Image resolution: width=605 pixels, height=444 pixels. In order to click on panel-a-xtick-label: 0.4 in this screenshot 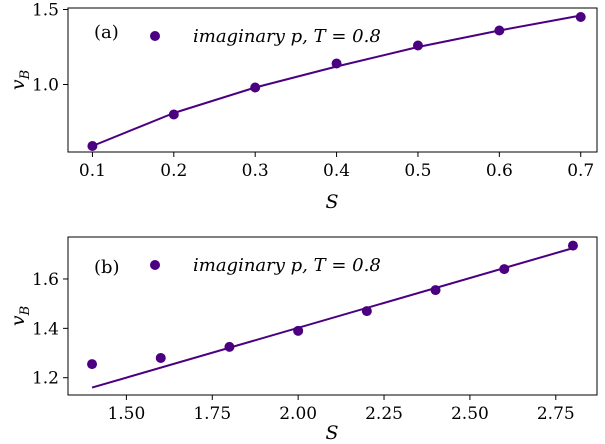, I will do `click(336, 171)`.